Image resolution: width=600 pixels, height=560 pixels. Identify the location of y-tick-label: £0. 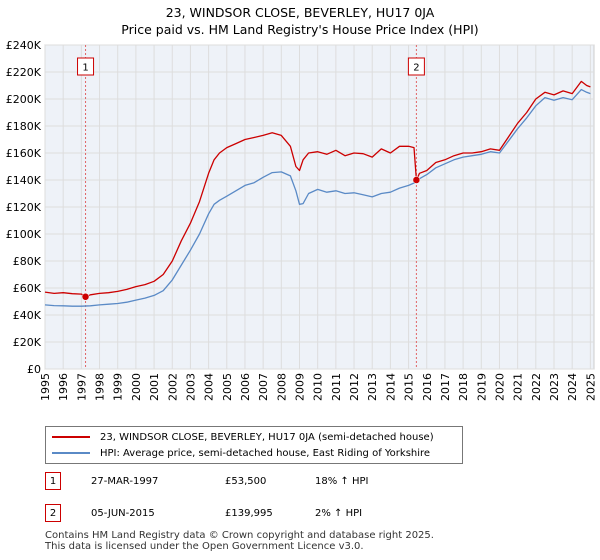
(34, 369).